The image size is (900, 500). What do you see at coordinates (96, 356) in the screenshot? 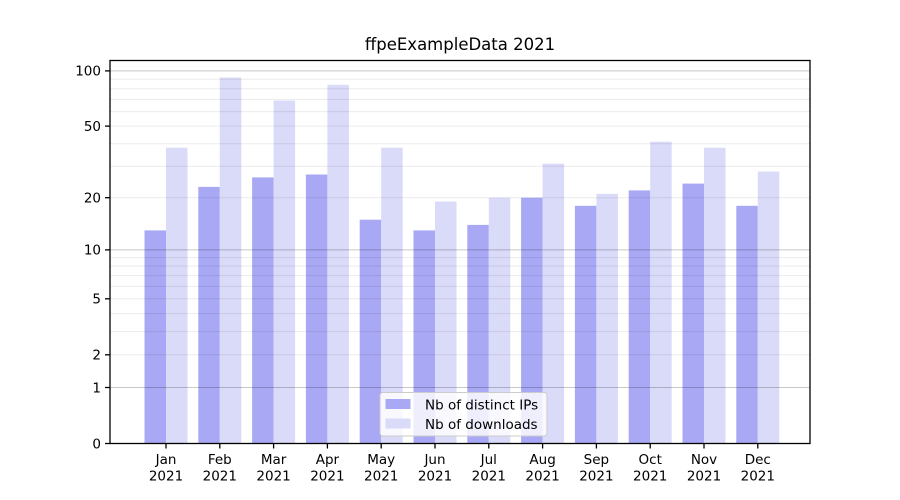
I see `y-tick-label: 2` at bounding box center [96, 356].